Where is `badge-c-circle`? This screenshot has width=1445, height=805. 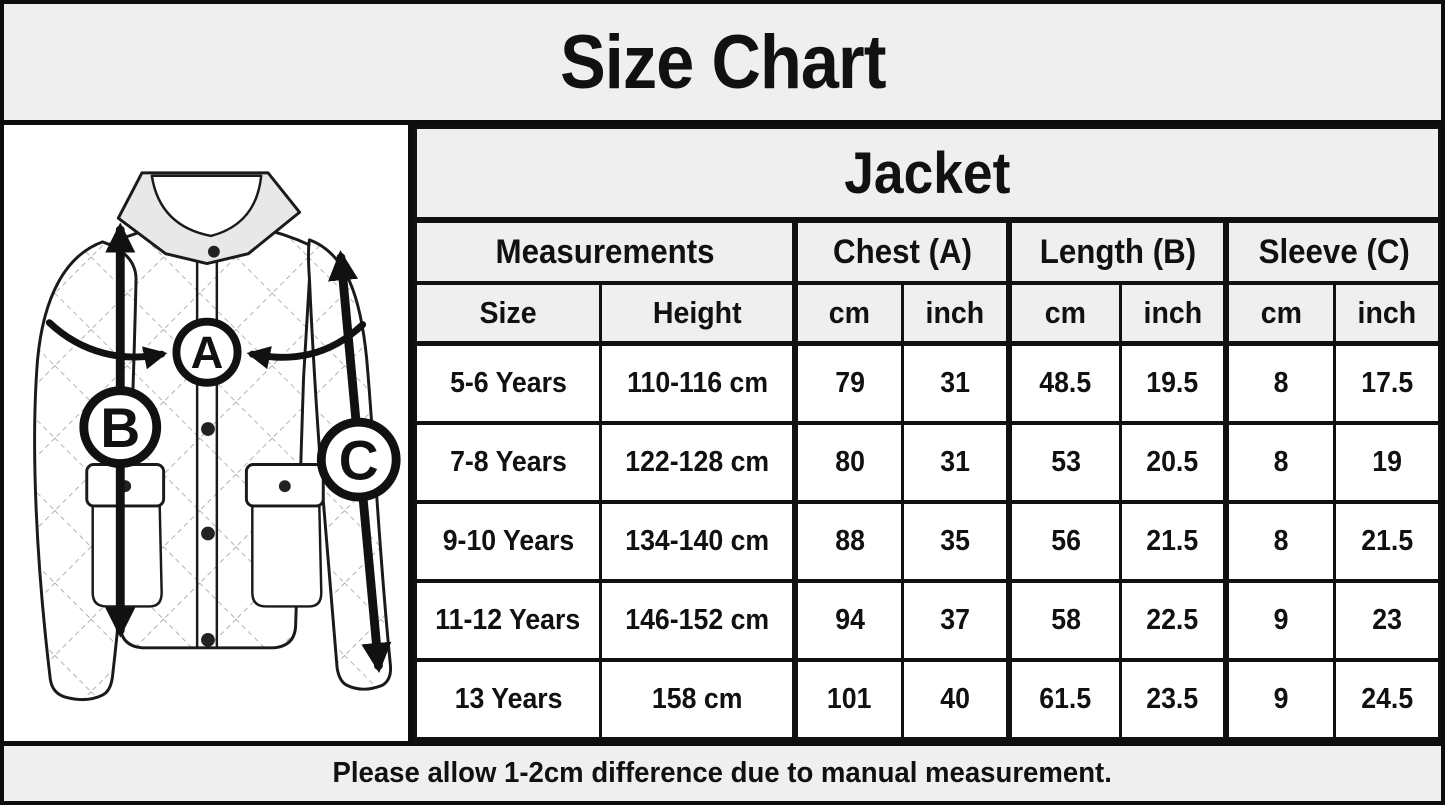
badge-c-circle is located at coordinates (358, 459).